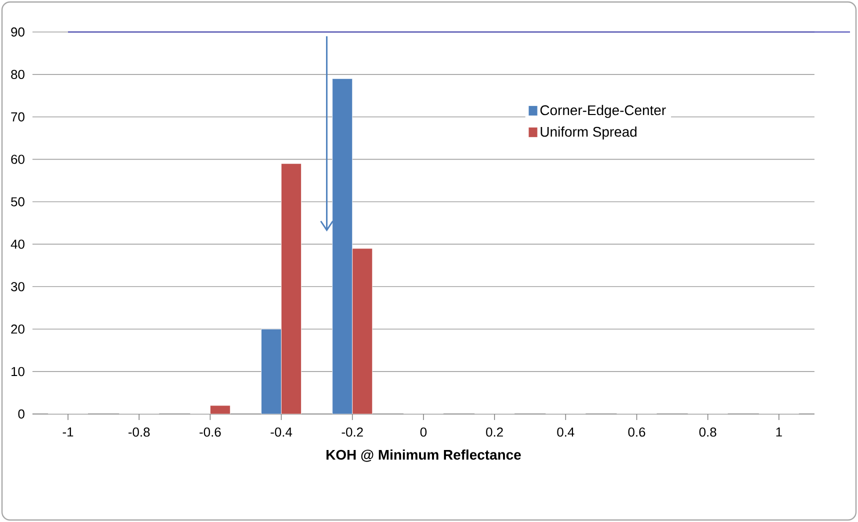 This screenshot has height=522, width=858. What do you see at coordinates (17, 159) in the screenshot?
I see `y-tick-label: 60` at bounding box center [17, 159].